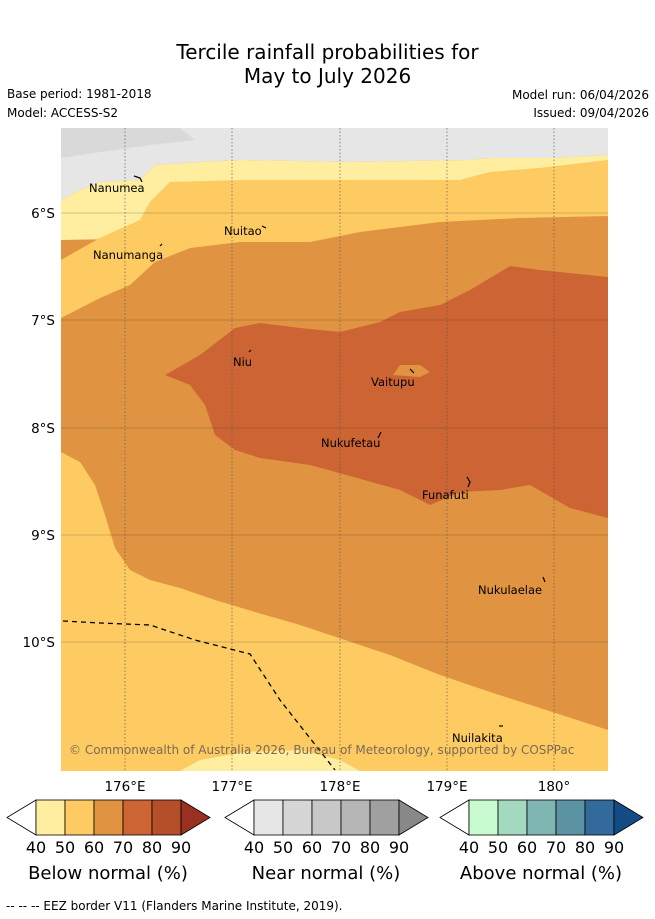 This screenshot has height=919, width=655. Describe the element at coordinates (264, 227) in the screenshot. I see `island-nuitao` at that location.